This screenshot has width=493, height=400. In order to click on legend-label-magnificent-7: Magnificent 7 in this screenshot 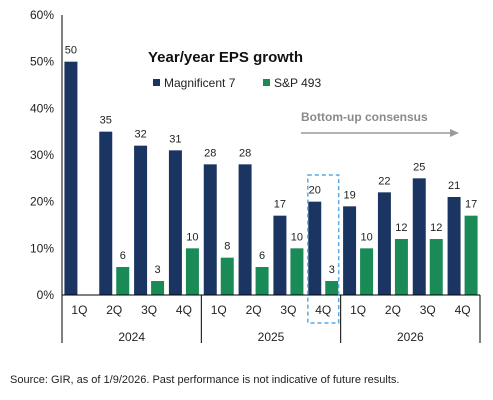, I will do `click(200, 83)`.